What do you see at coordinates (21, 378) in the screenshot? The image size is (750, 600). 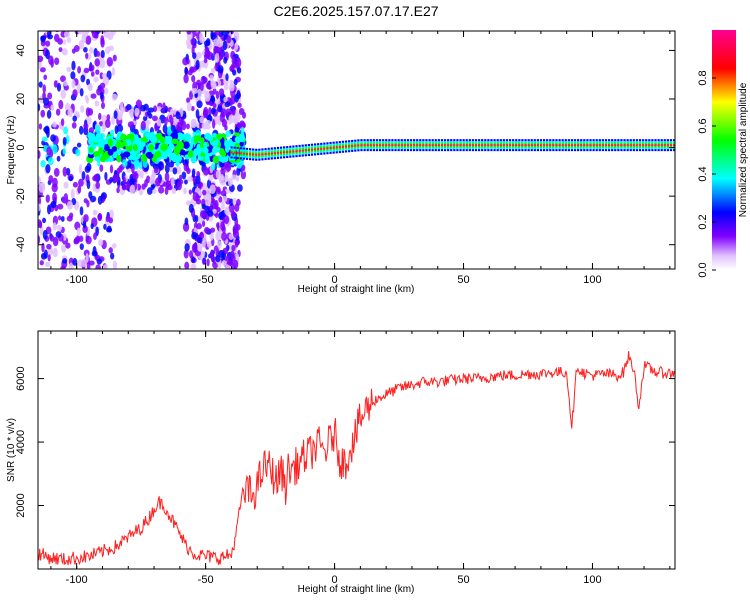 I see `y-tick-label: 6000` at bounding box center [21, 378].